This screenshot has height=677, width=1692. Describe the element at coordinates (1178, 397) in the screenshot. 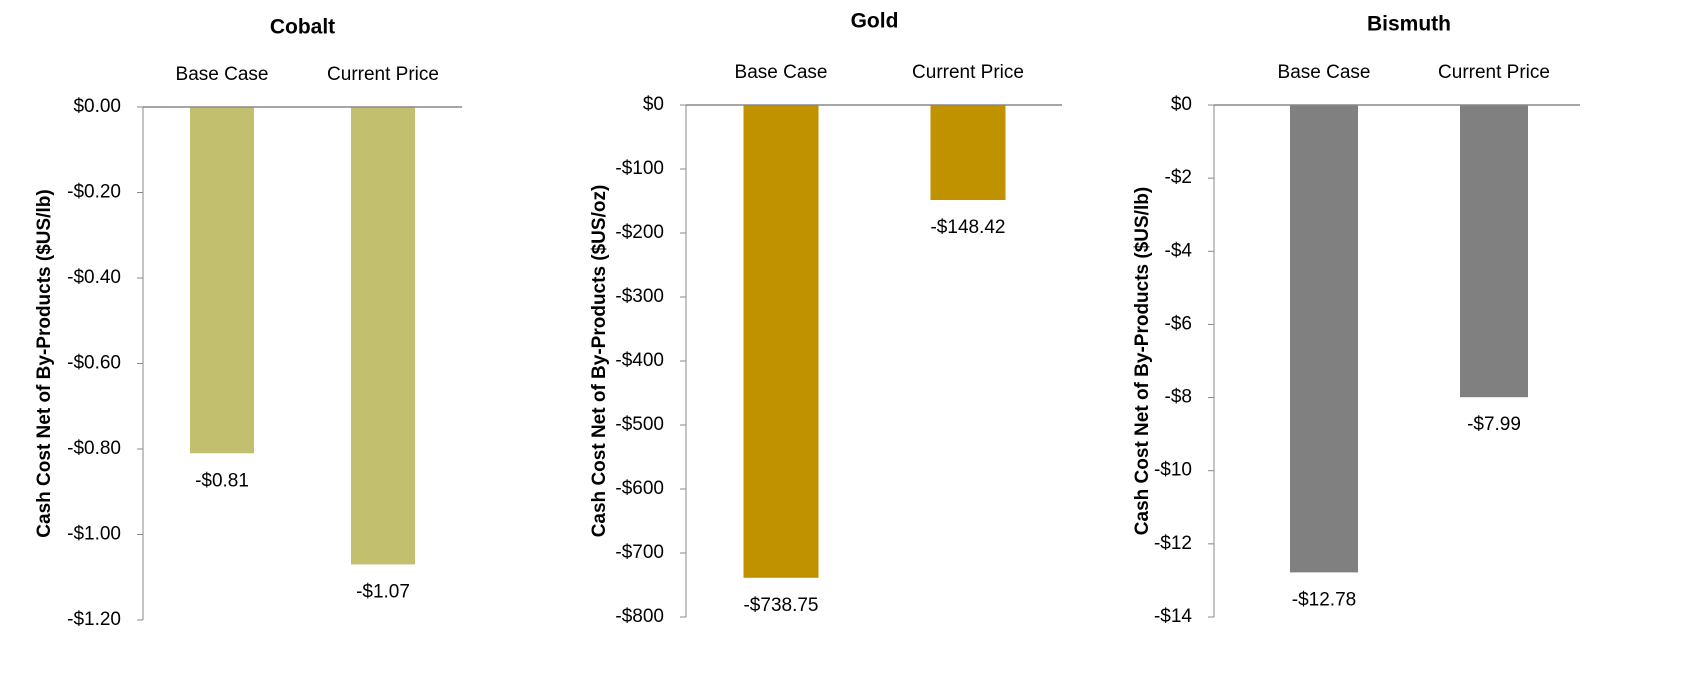

I see `y-tick-label: -$8` at that location.